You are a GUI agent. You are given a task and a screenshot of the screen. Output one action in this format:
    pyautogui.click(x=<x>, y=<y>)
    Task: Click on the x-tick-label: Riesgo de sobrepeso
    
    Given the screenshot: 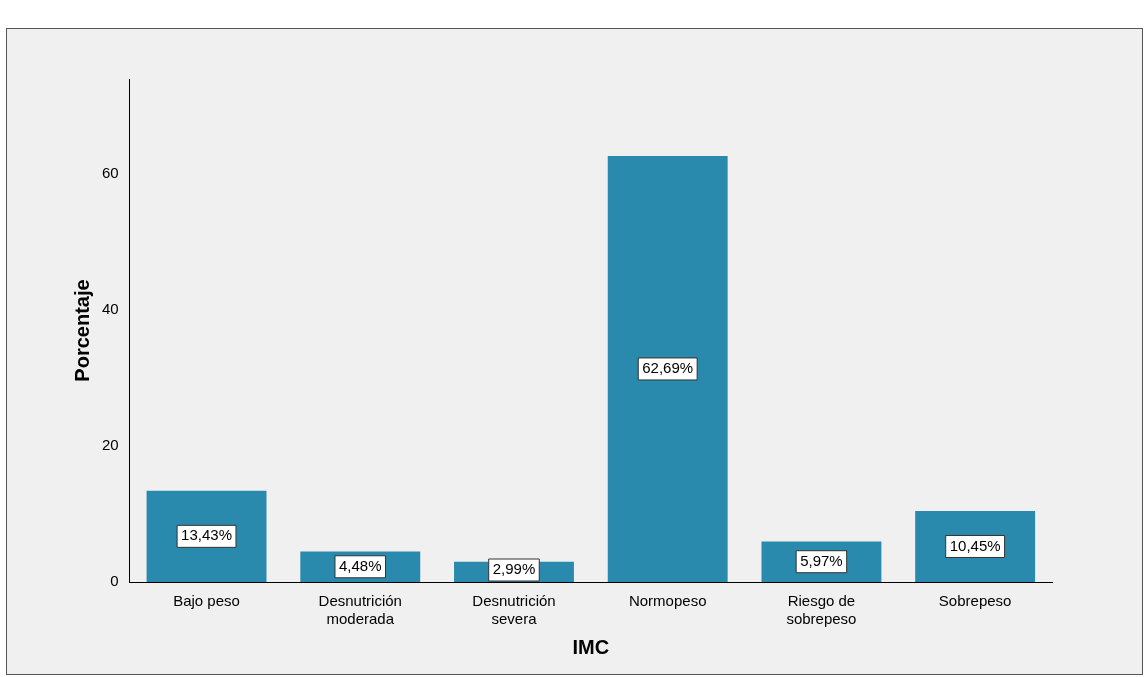 What is the action you would take?
    pyautogui.click(x=821, y=610)
    